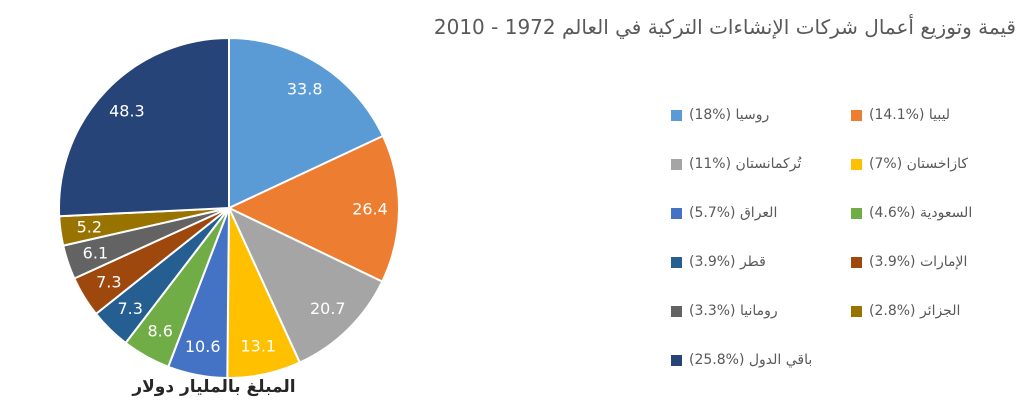 The height and width of the screenshot is (414, 1024). What do you see at coordinates (129, 308) in the screenshot?
I see `pie-slice-label-6: 7.3` at bounding box center [129, 308].